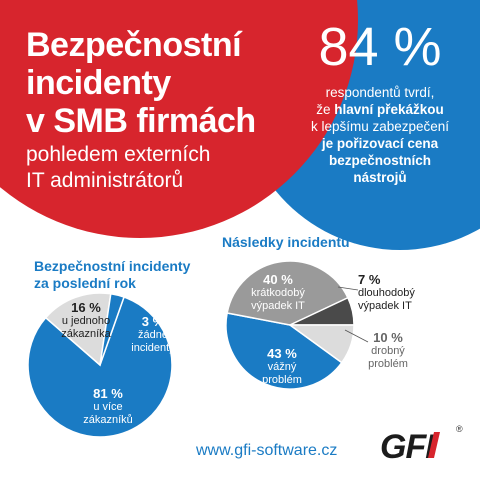 The height and width of the screenshot is (480, 480). What do you see at coordinates (105, 180) in the screenshot?
I see `subtitle-line2: IT administrátorů` at bounding box center [105, 180].